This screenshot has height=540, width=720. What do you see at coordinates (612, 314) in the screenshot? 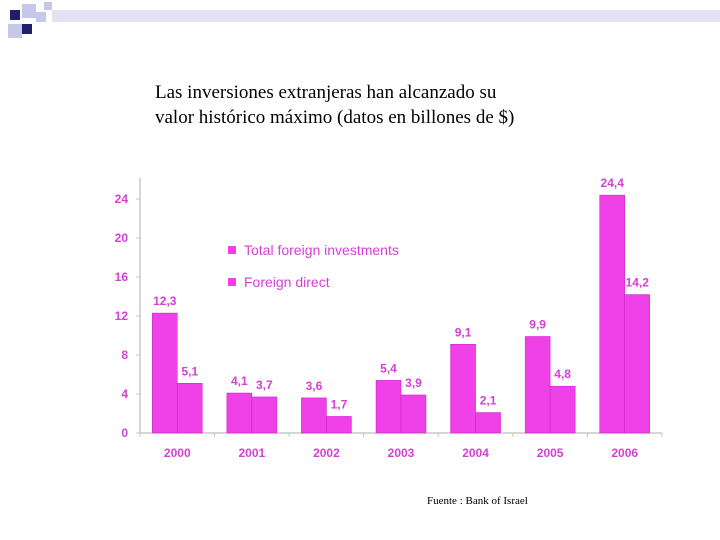
I see `bar-total-2006` at bounding box center [612, 314].